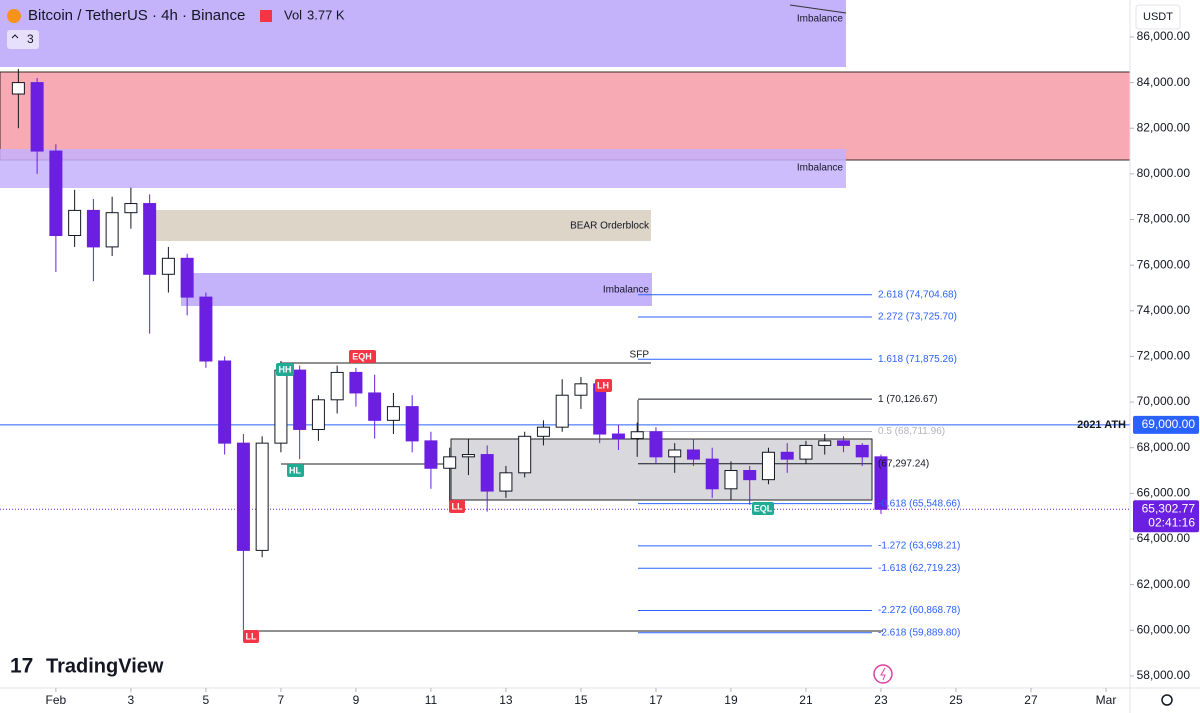 The image size is (1200, 713). Describe the element at coordinates (1164, 629) in the screenshot. I see `y-tick-label: 60,000.00` at that location.